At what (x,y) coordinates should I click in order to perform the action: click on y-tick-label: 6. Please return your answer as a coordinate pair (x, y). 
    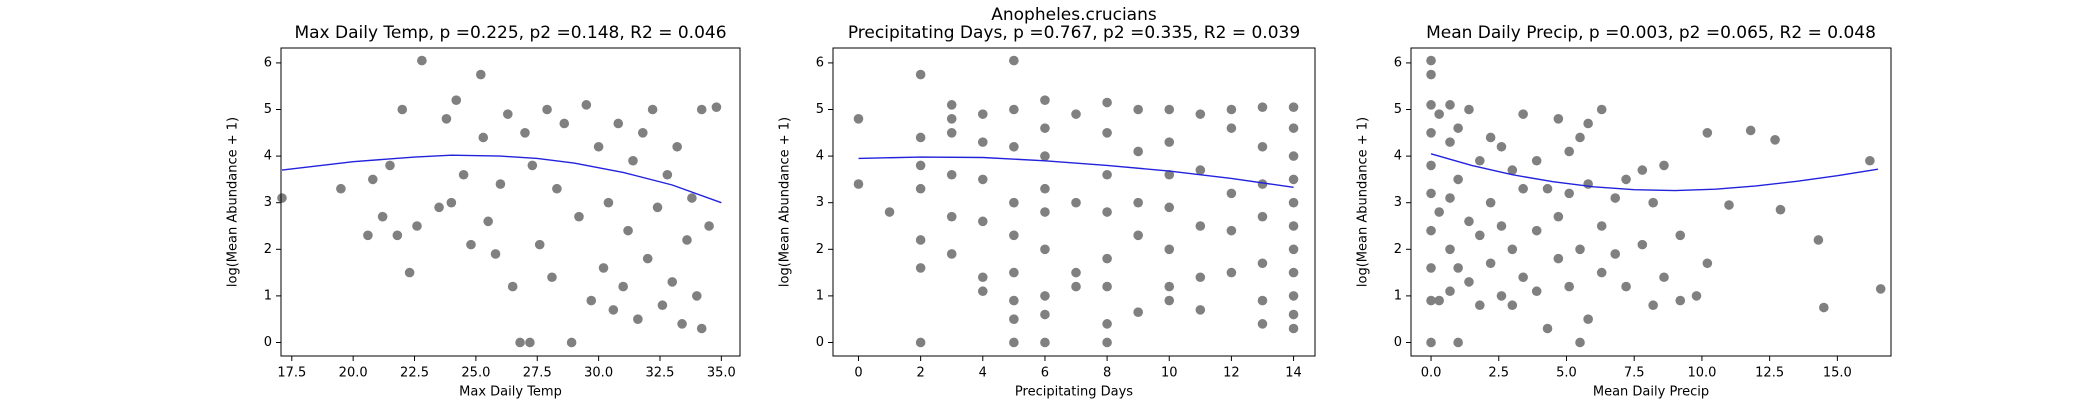
    Looking at the image, I should click on (1398, 62).